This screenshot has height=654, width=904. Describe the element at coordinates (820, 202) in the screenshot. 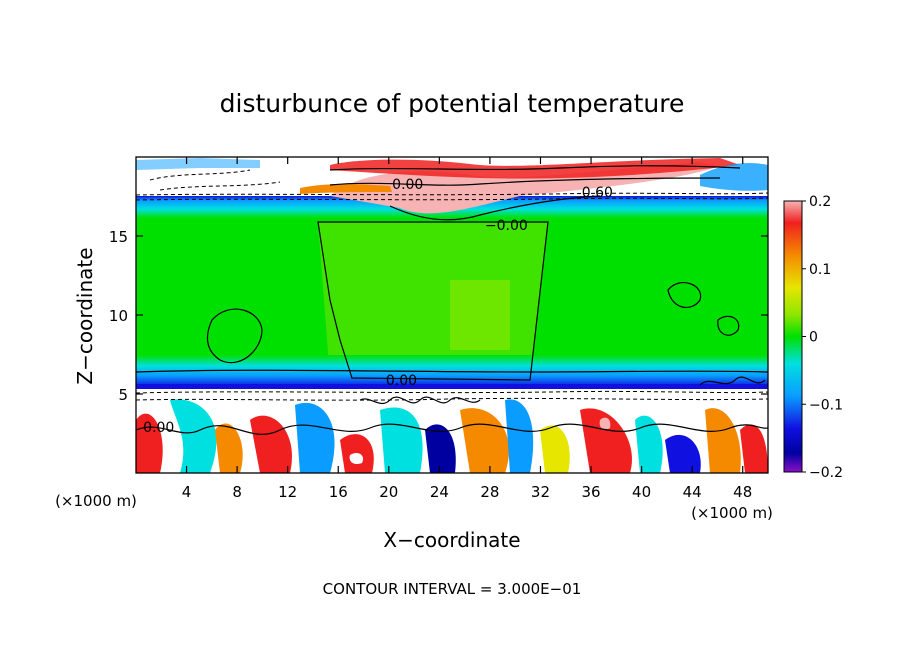

I see `colorbar-tick-label: 0.2` at that location.